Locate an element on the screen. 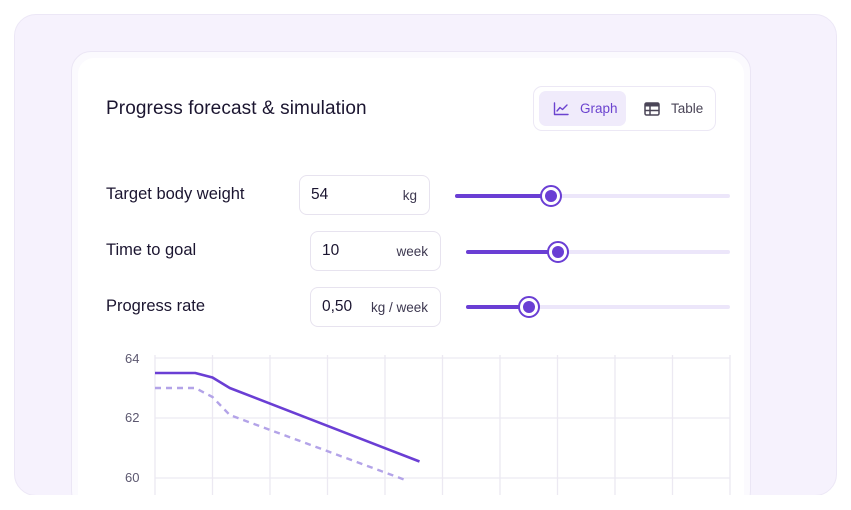  progress-rate-label: Progress rate is located at coordinates (156, 306).